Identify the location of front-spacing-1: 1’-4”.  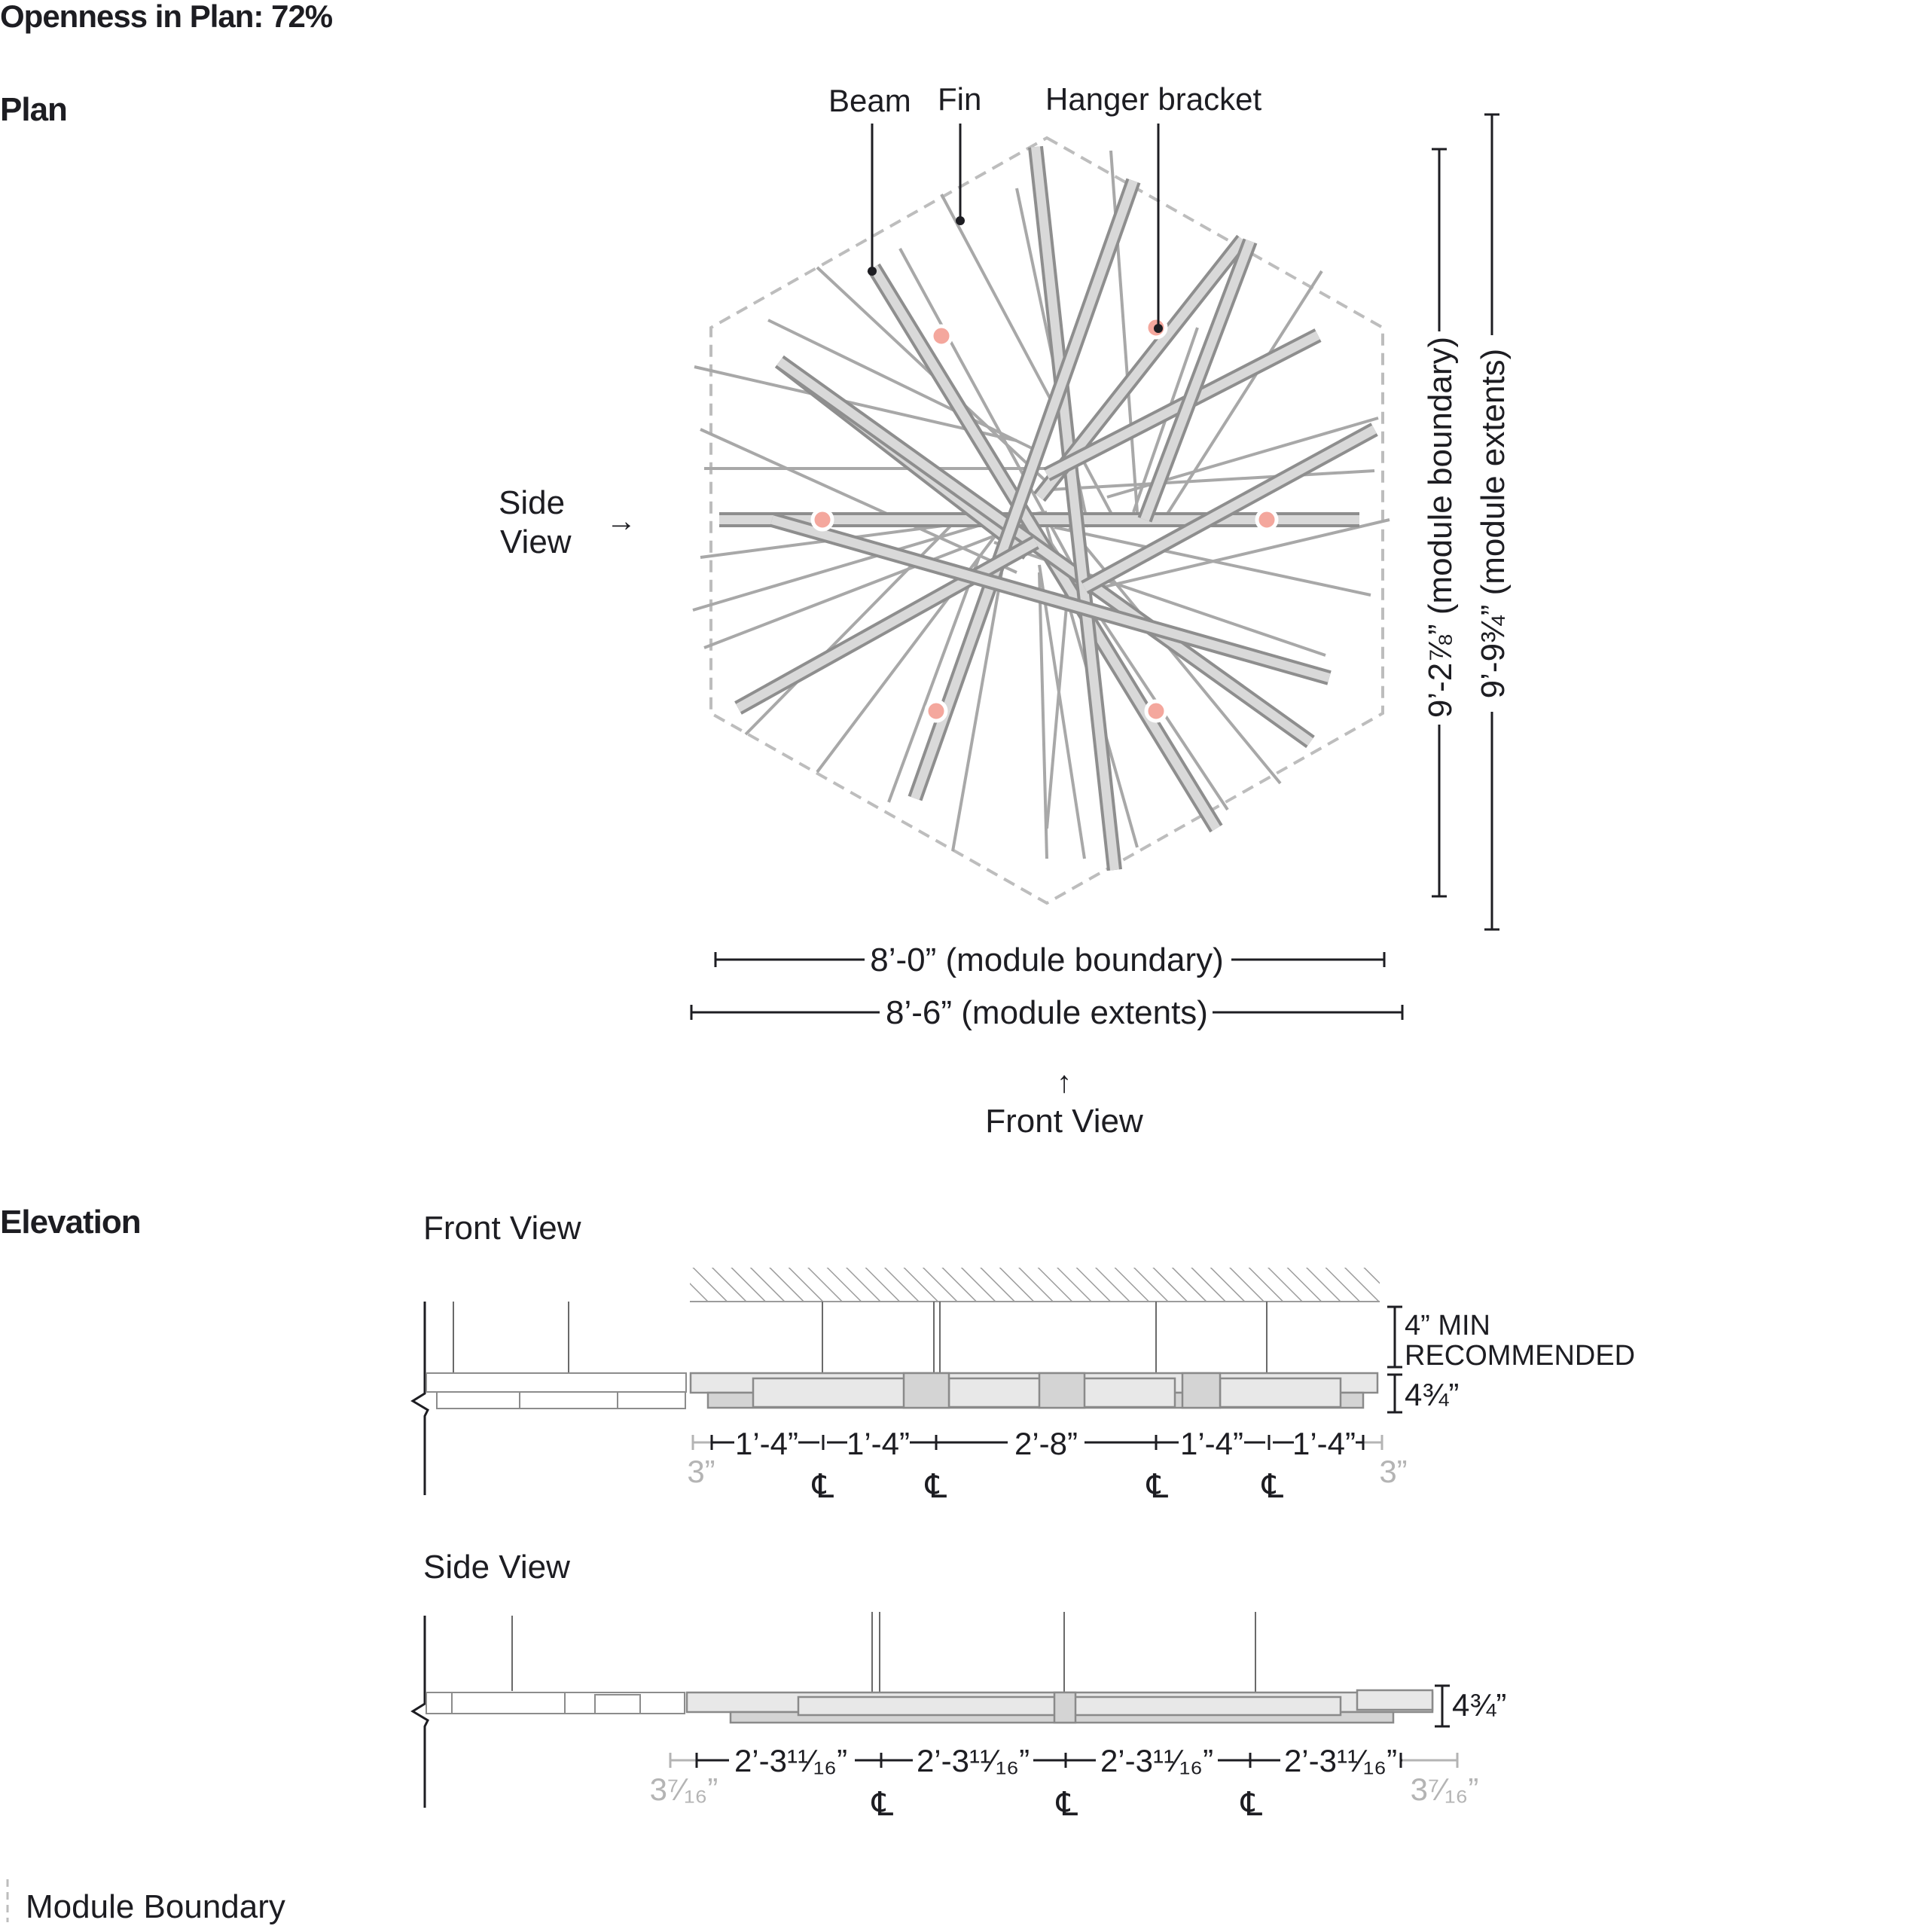
(766, 1444).